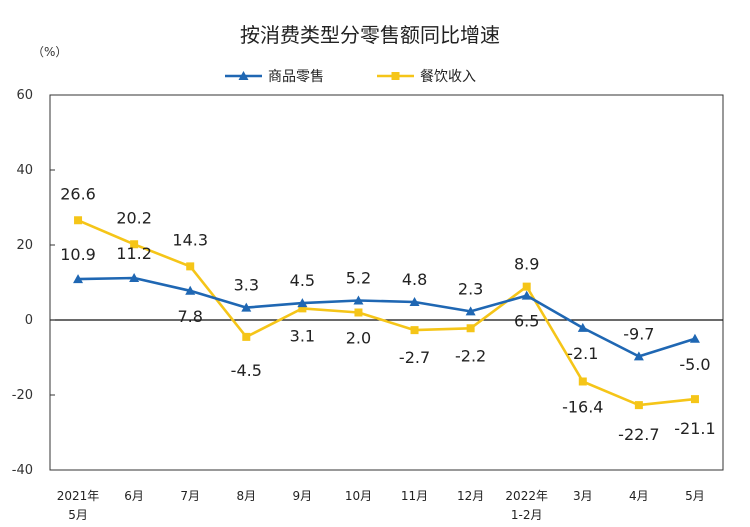 This screenshot has width=750, height=527. I want to click on legend: 商品零售 餐饮收入, so click(350, 77).